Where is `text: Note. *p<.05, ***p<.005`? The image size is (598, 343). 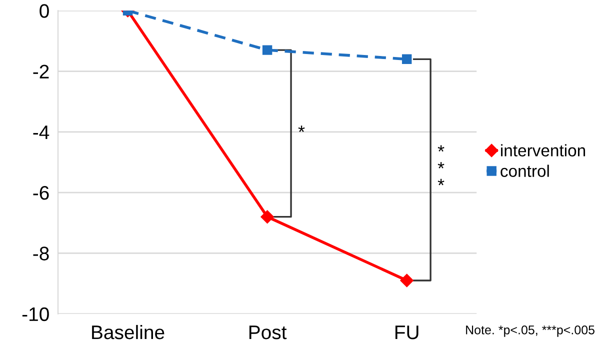
text: Note. *p<.05, ***p<.005 is located at coordinates (530, 331).